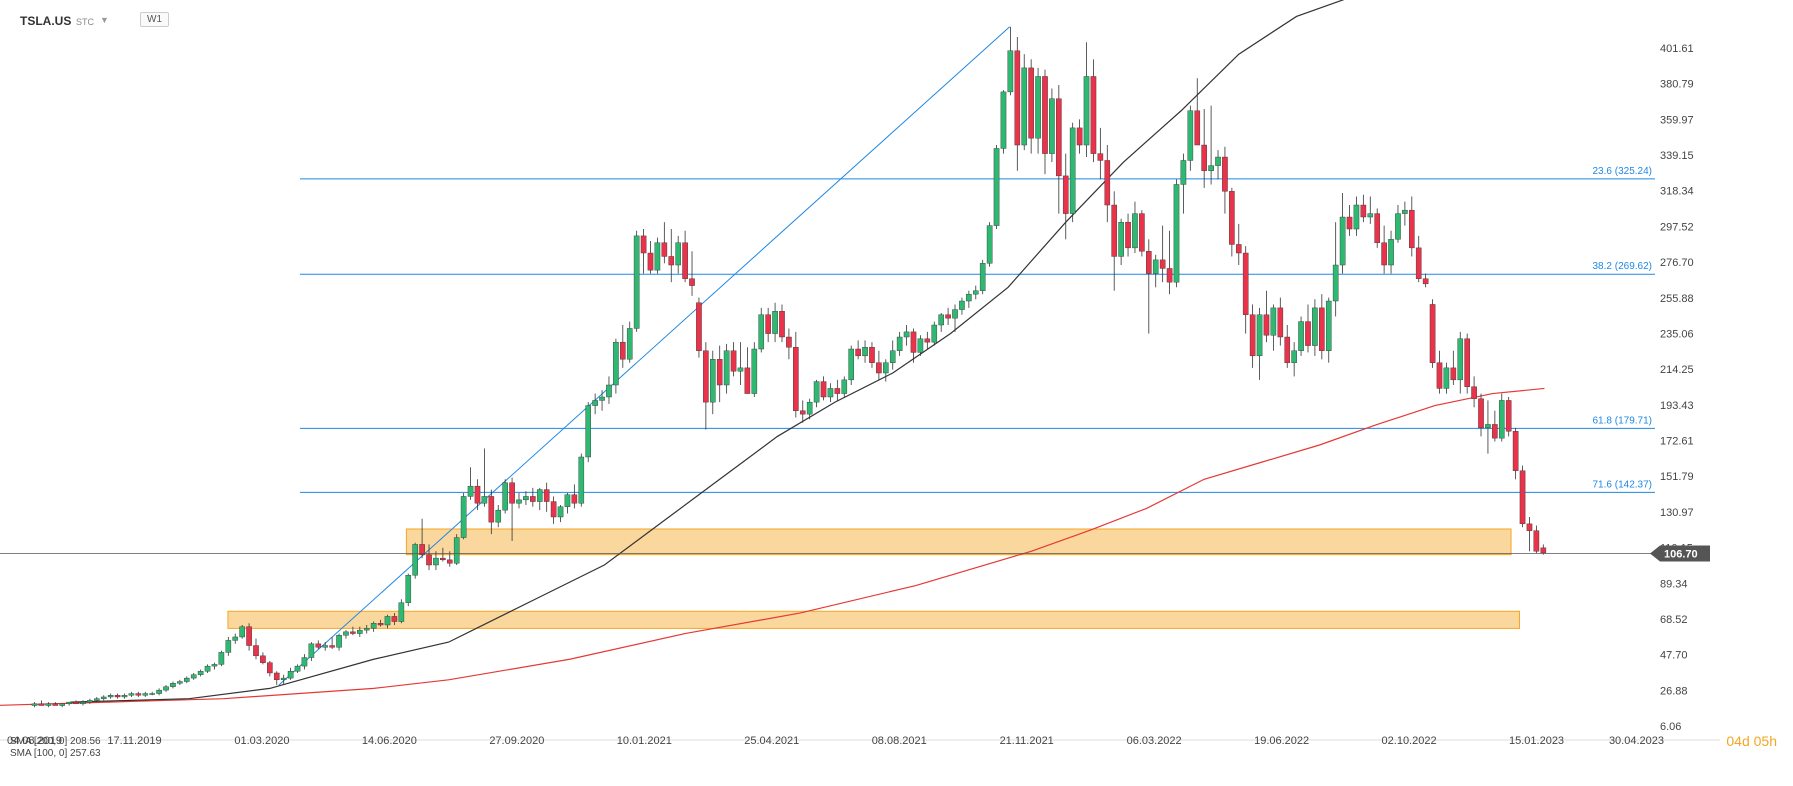 The height and width of the screenshot is (786, 1793). I want to click on y-tick-label: 89.34, so click(1674, 584).